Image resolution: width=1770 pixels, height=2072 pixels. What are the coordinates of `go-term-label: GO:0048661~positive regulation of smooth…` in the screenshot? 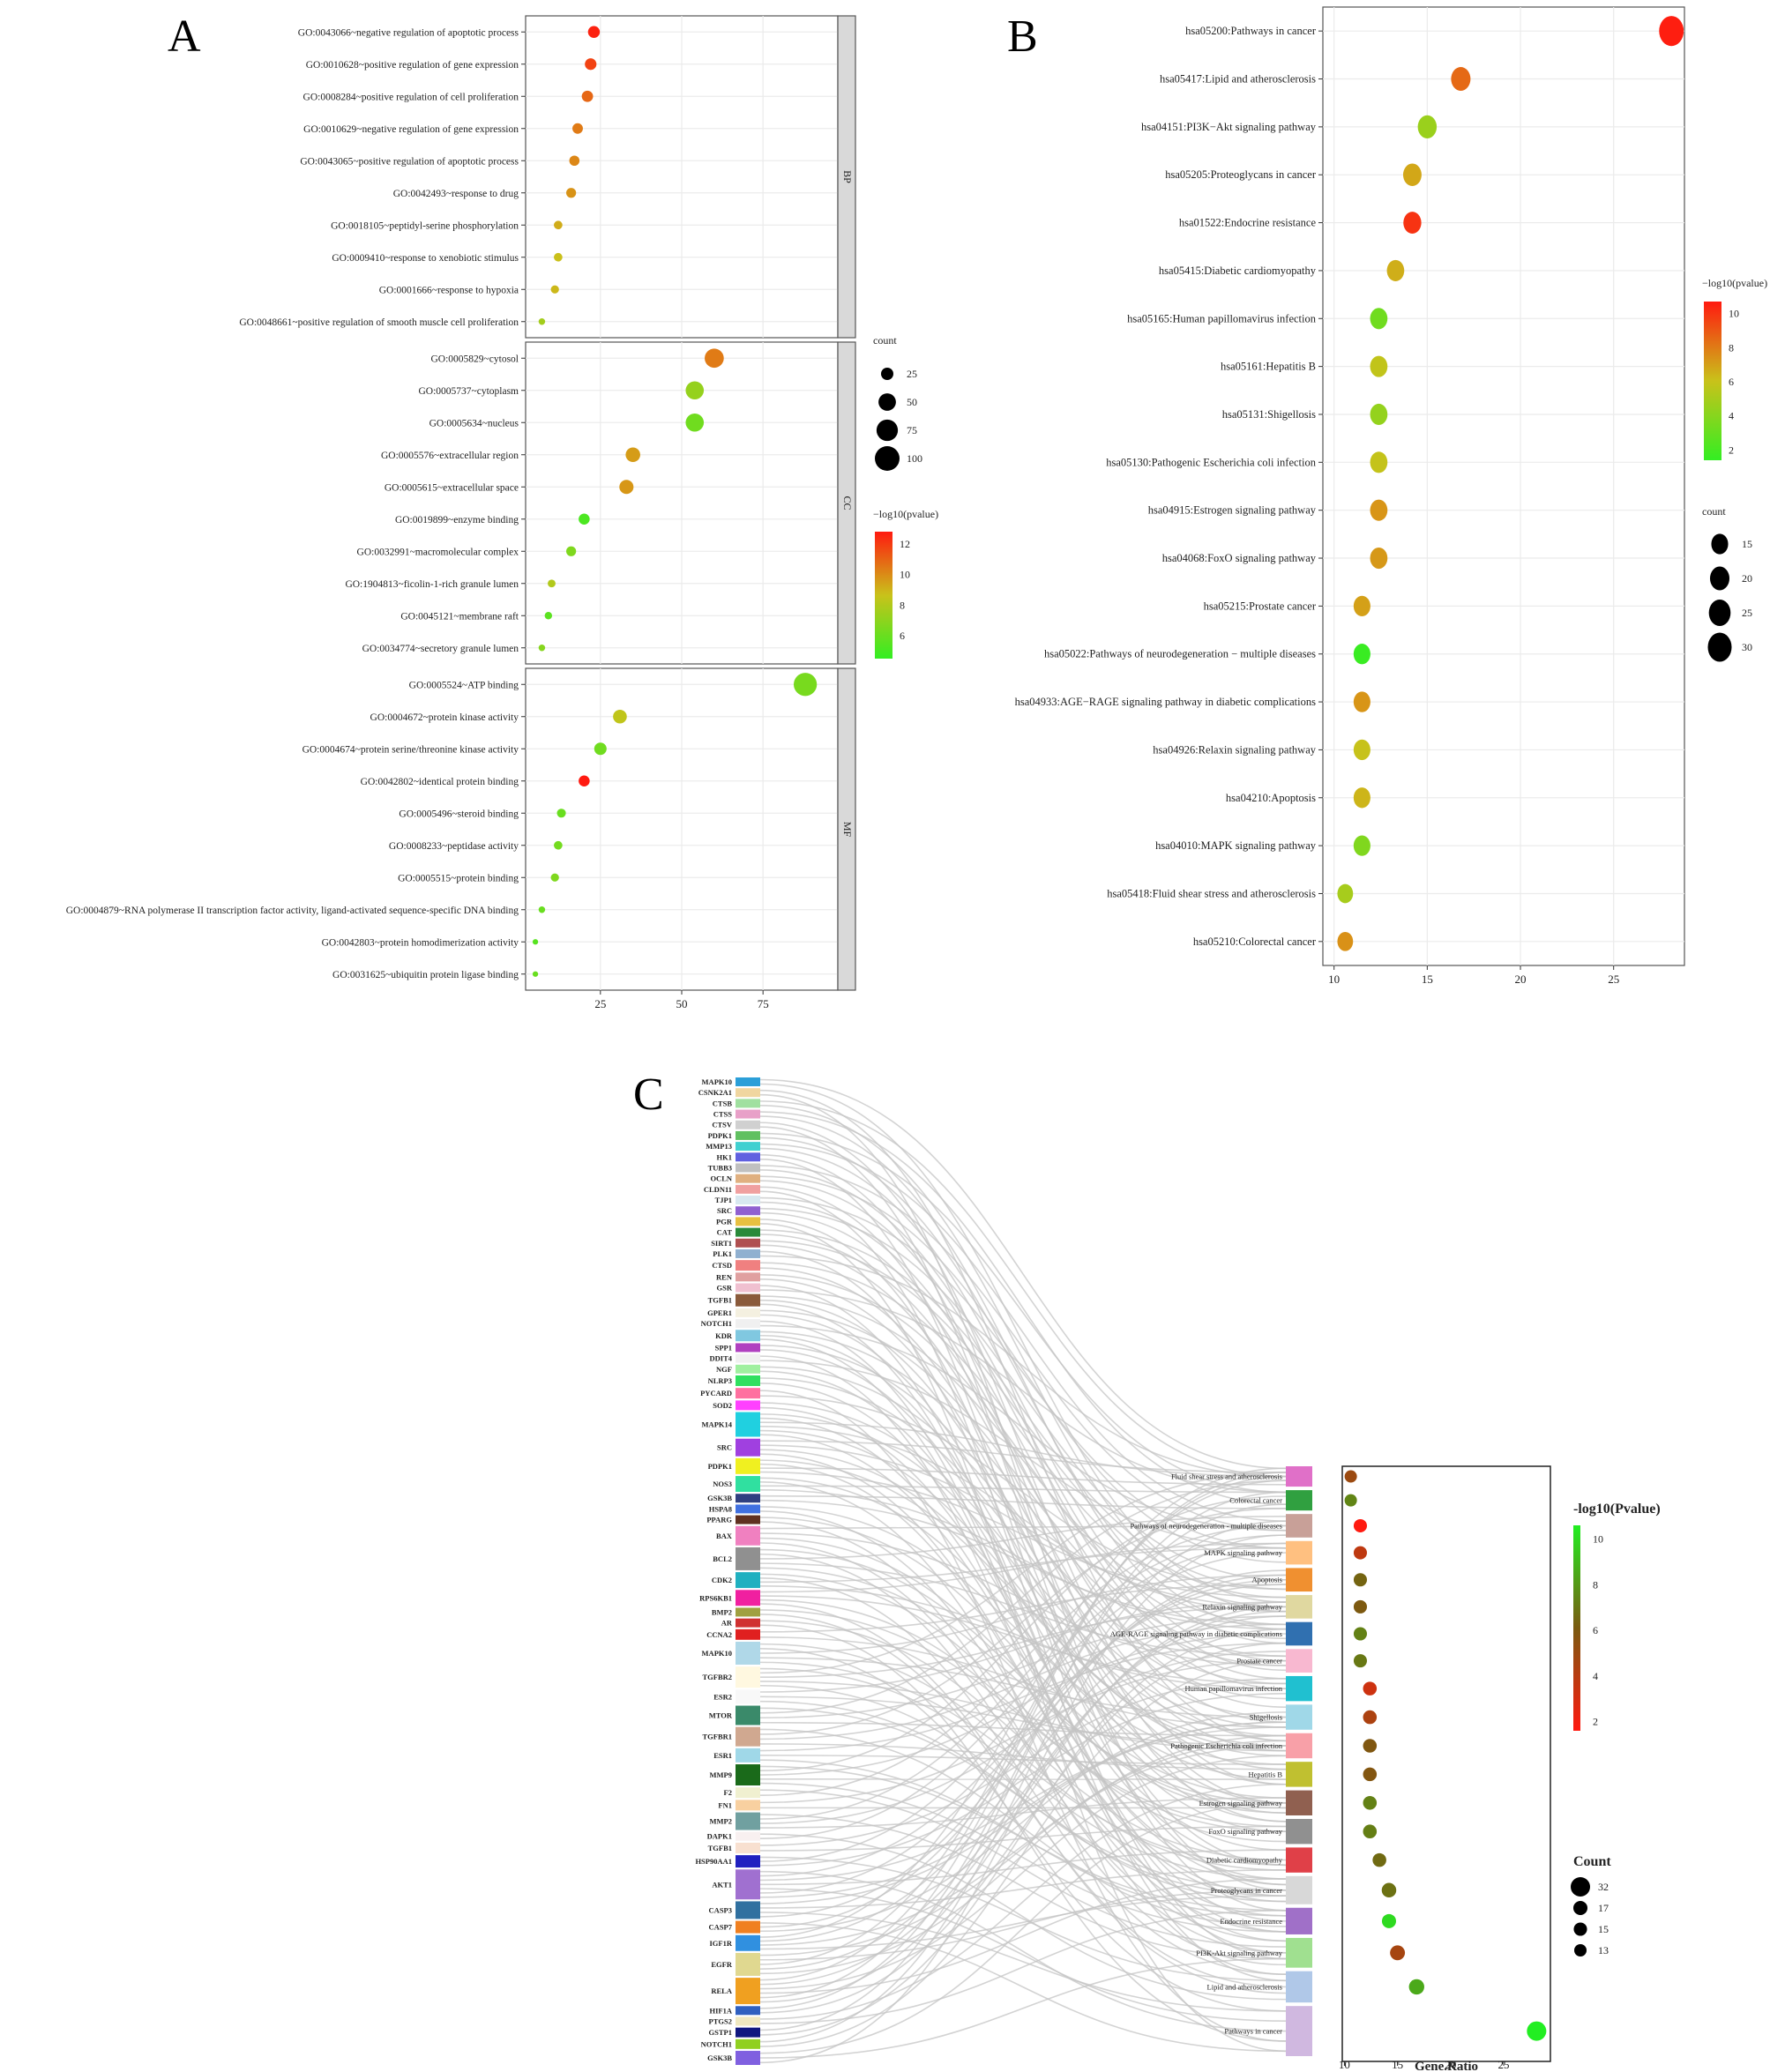 It's located at (379, 322).